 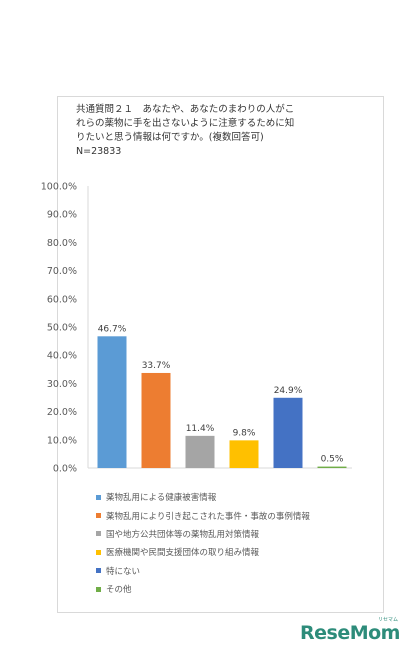 I want to click on legend-entry: 薬物乱用により引き起こされた事件・事故の事例情報, so click(x=203, y=515).